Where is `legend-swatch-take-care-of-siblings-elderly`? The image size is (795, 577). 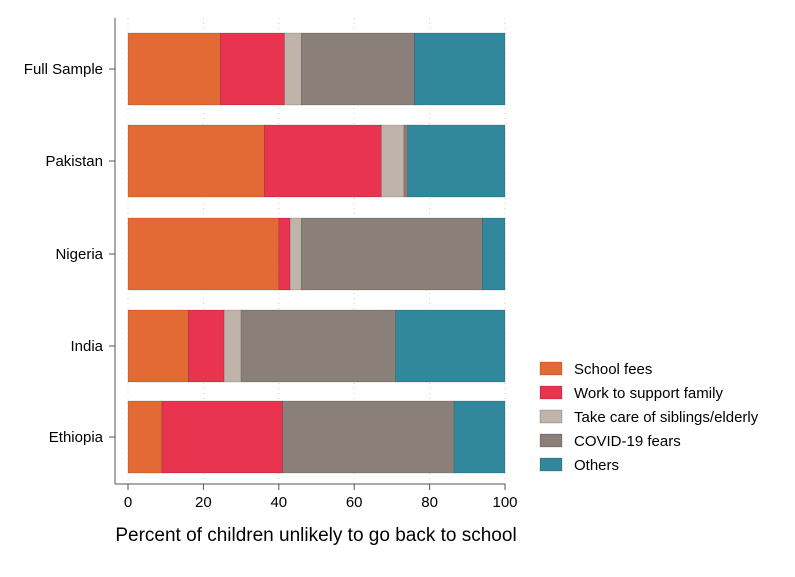 legend-swatch-take-care-of-siblings-elderly is located at coordinates (551, 416).